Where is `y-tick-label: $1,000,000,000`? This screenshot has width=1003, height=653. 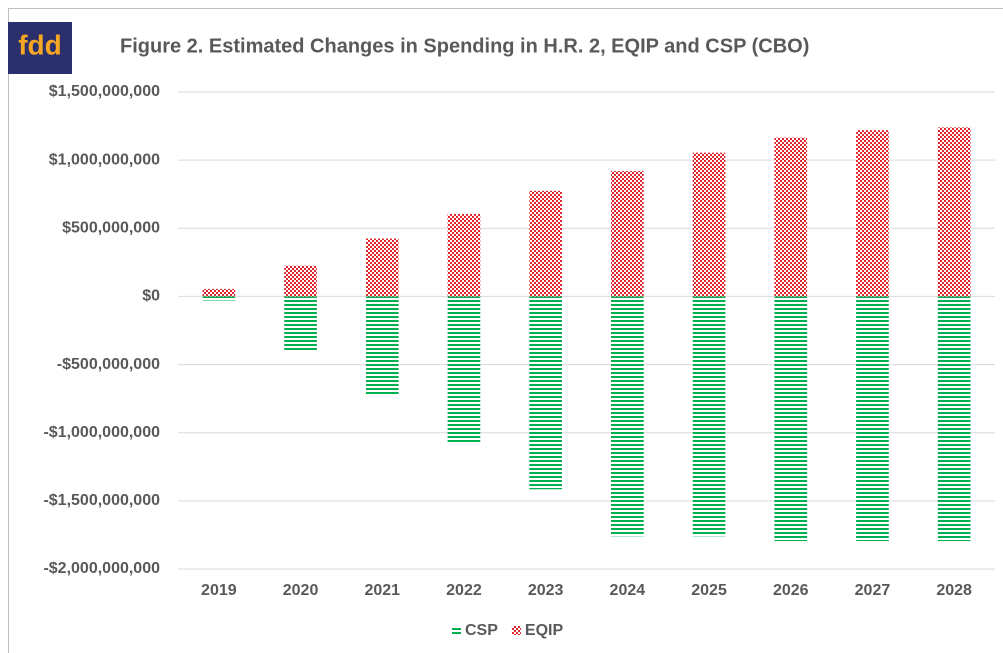
y-tick-label: $1,000,000,000 is located at coordinates (104, 159).